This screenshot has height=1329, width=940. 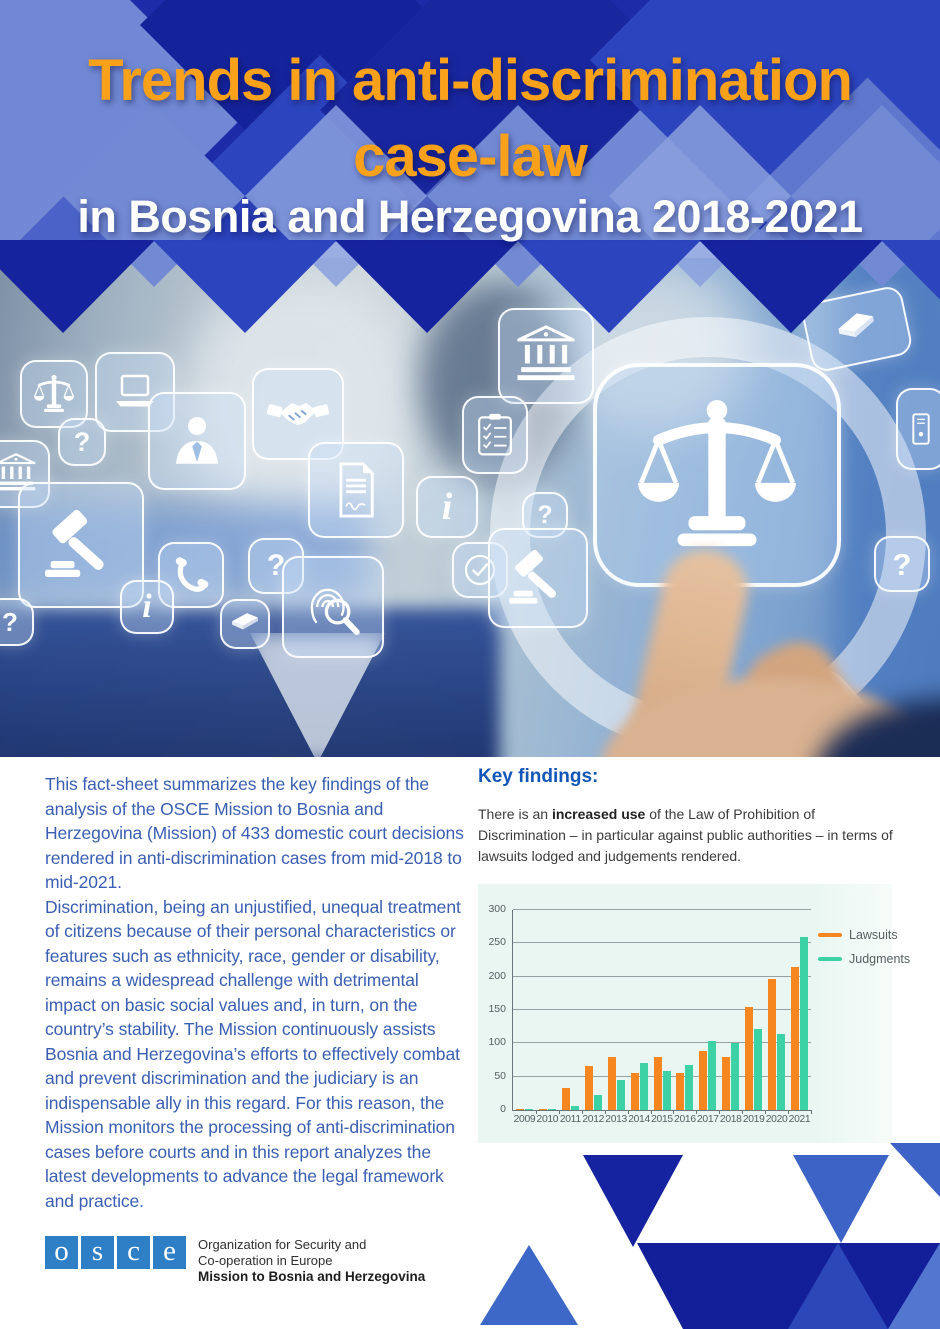 I want to click on chart-y-tick-label: 50, so click(x=500, y=1075).